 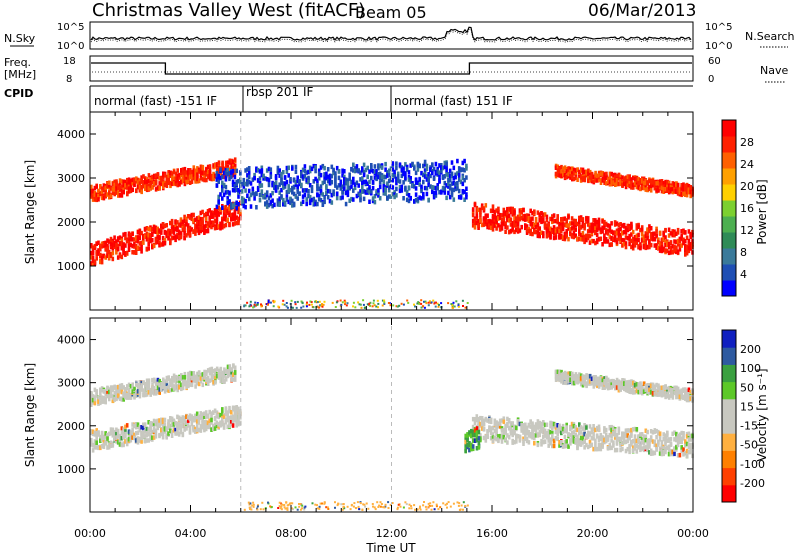 I want to click on freq-label-line2: [MHz], so click(x=20, y=74).